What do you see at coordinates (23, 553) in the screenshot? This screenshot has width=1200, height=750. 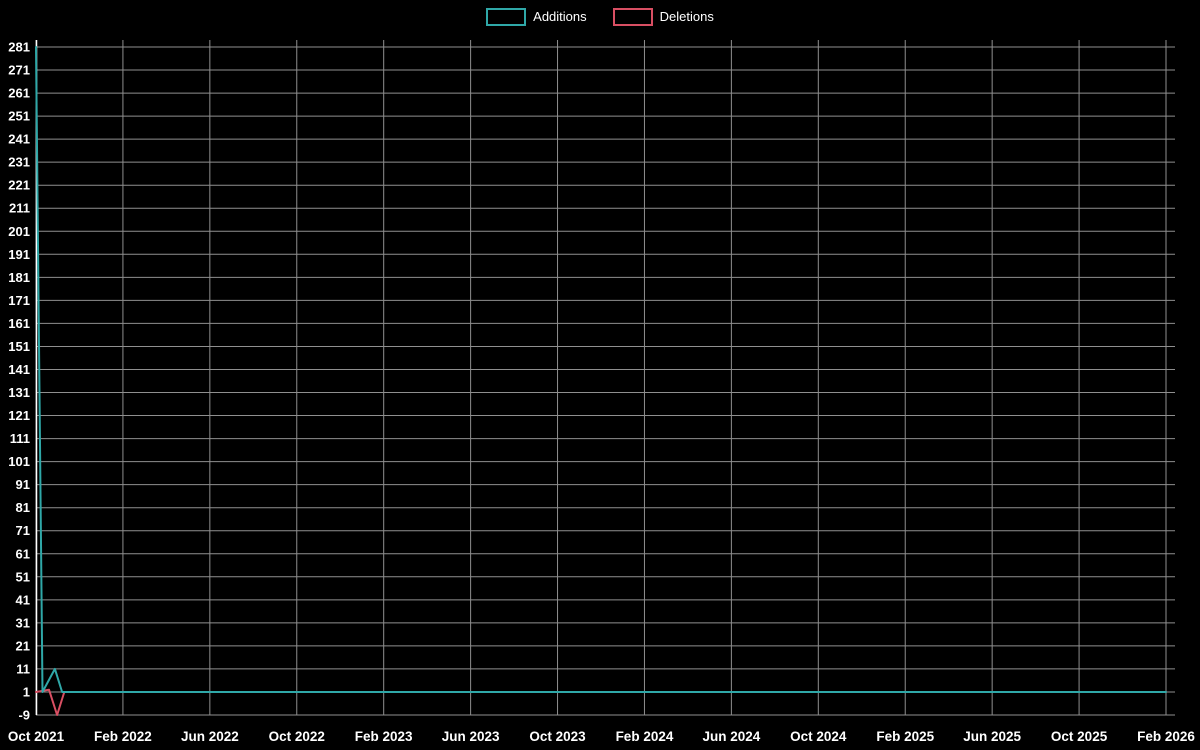 I see `y-tick-label: 61` at bounding box center [23, 553].